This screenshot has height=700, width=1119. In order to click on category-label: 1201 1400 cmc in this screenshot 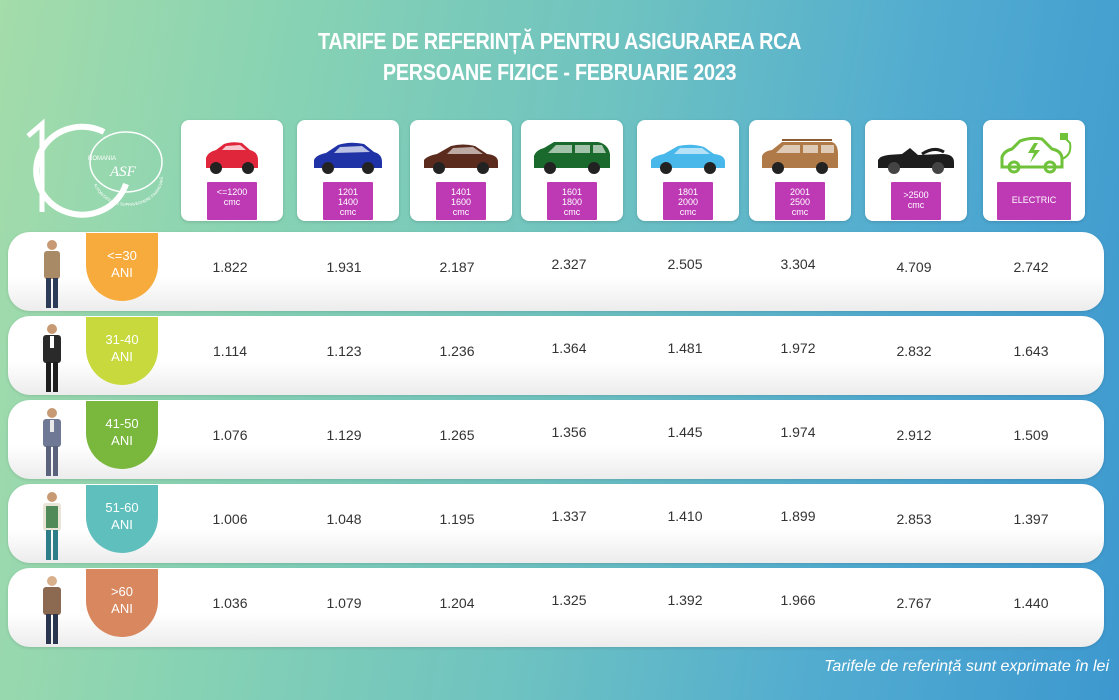, I will do `click(348, 201)`.